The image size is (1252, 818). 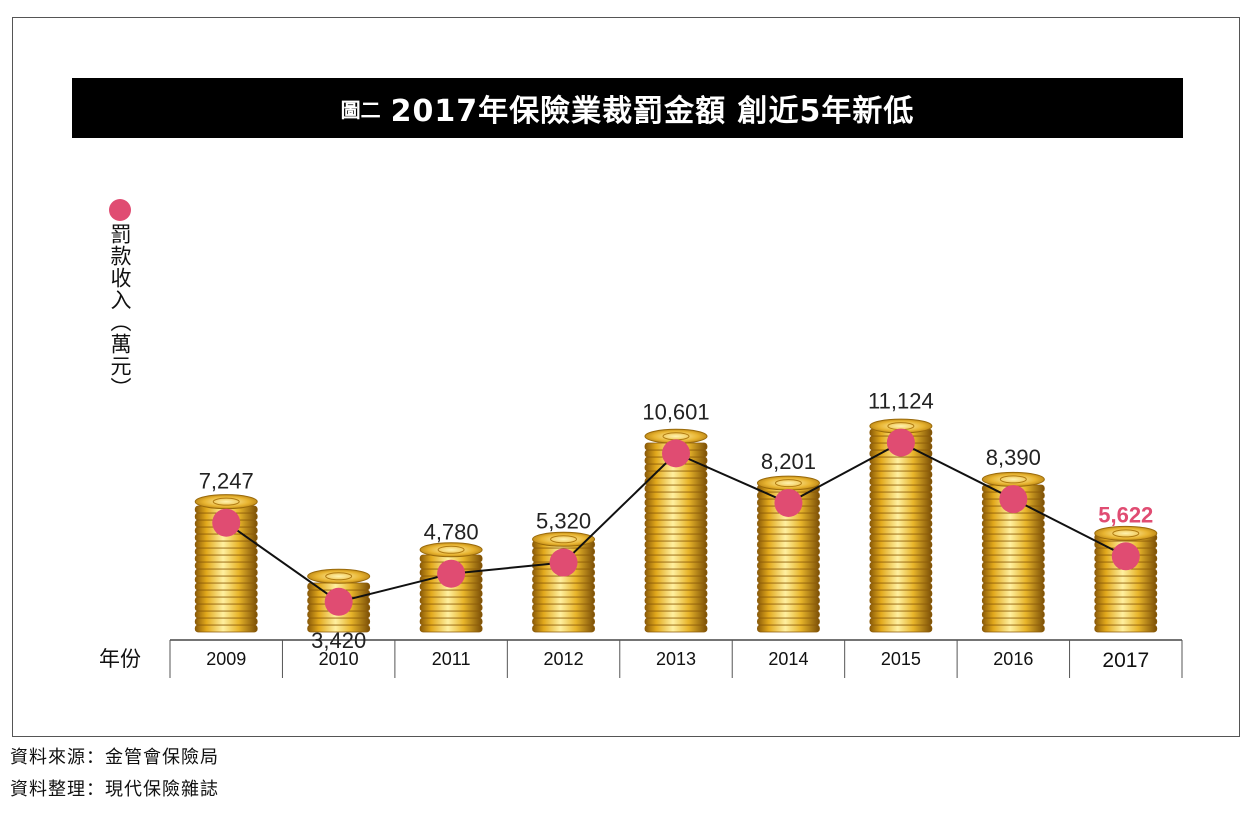 What do you see at coordinates (120, 311) in the screenshot?
I see `y-axis-label: 罰款收入（萬元）` at bounding box center [120, 311].